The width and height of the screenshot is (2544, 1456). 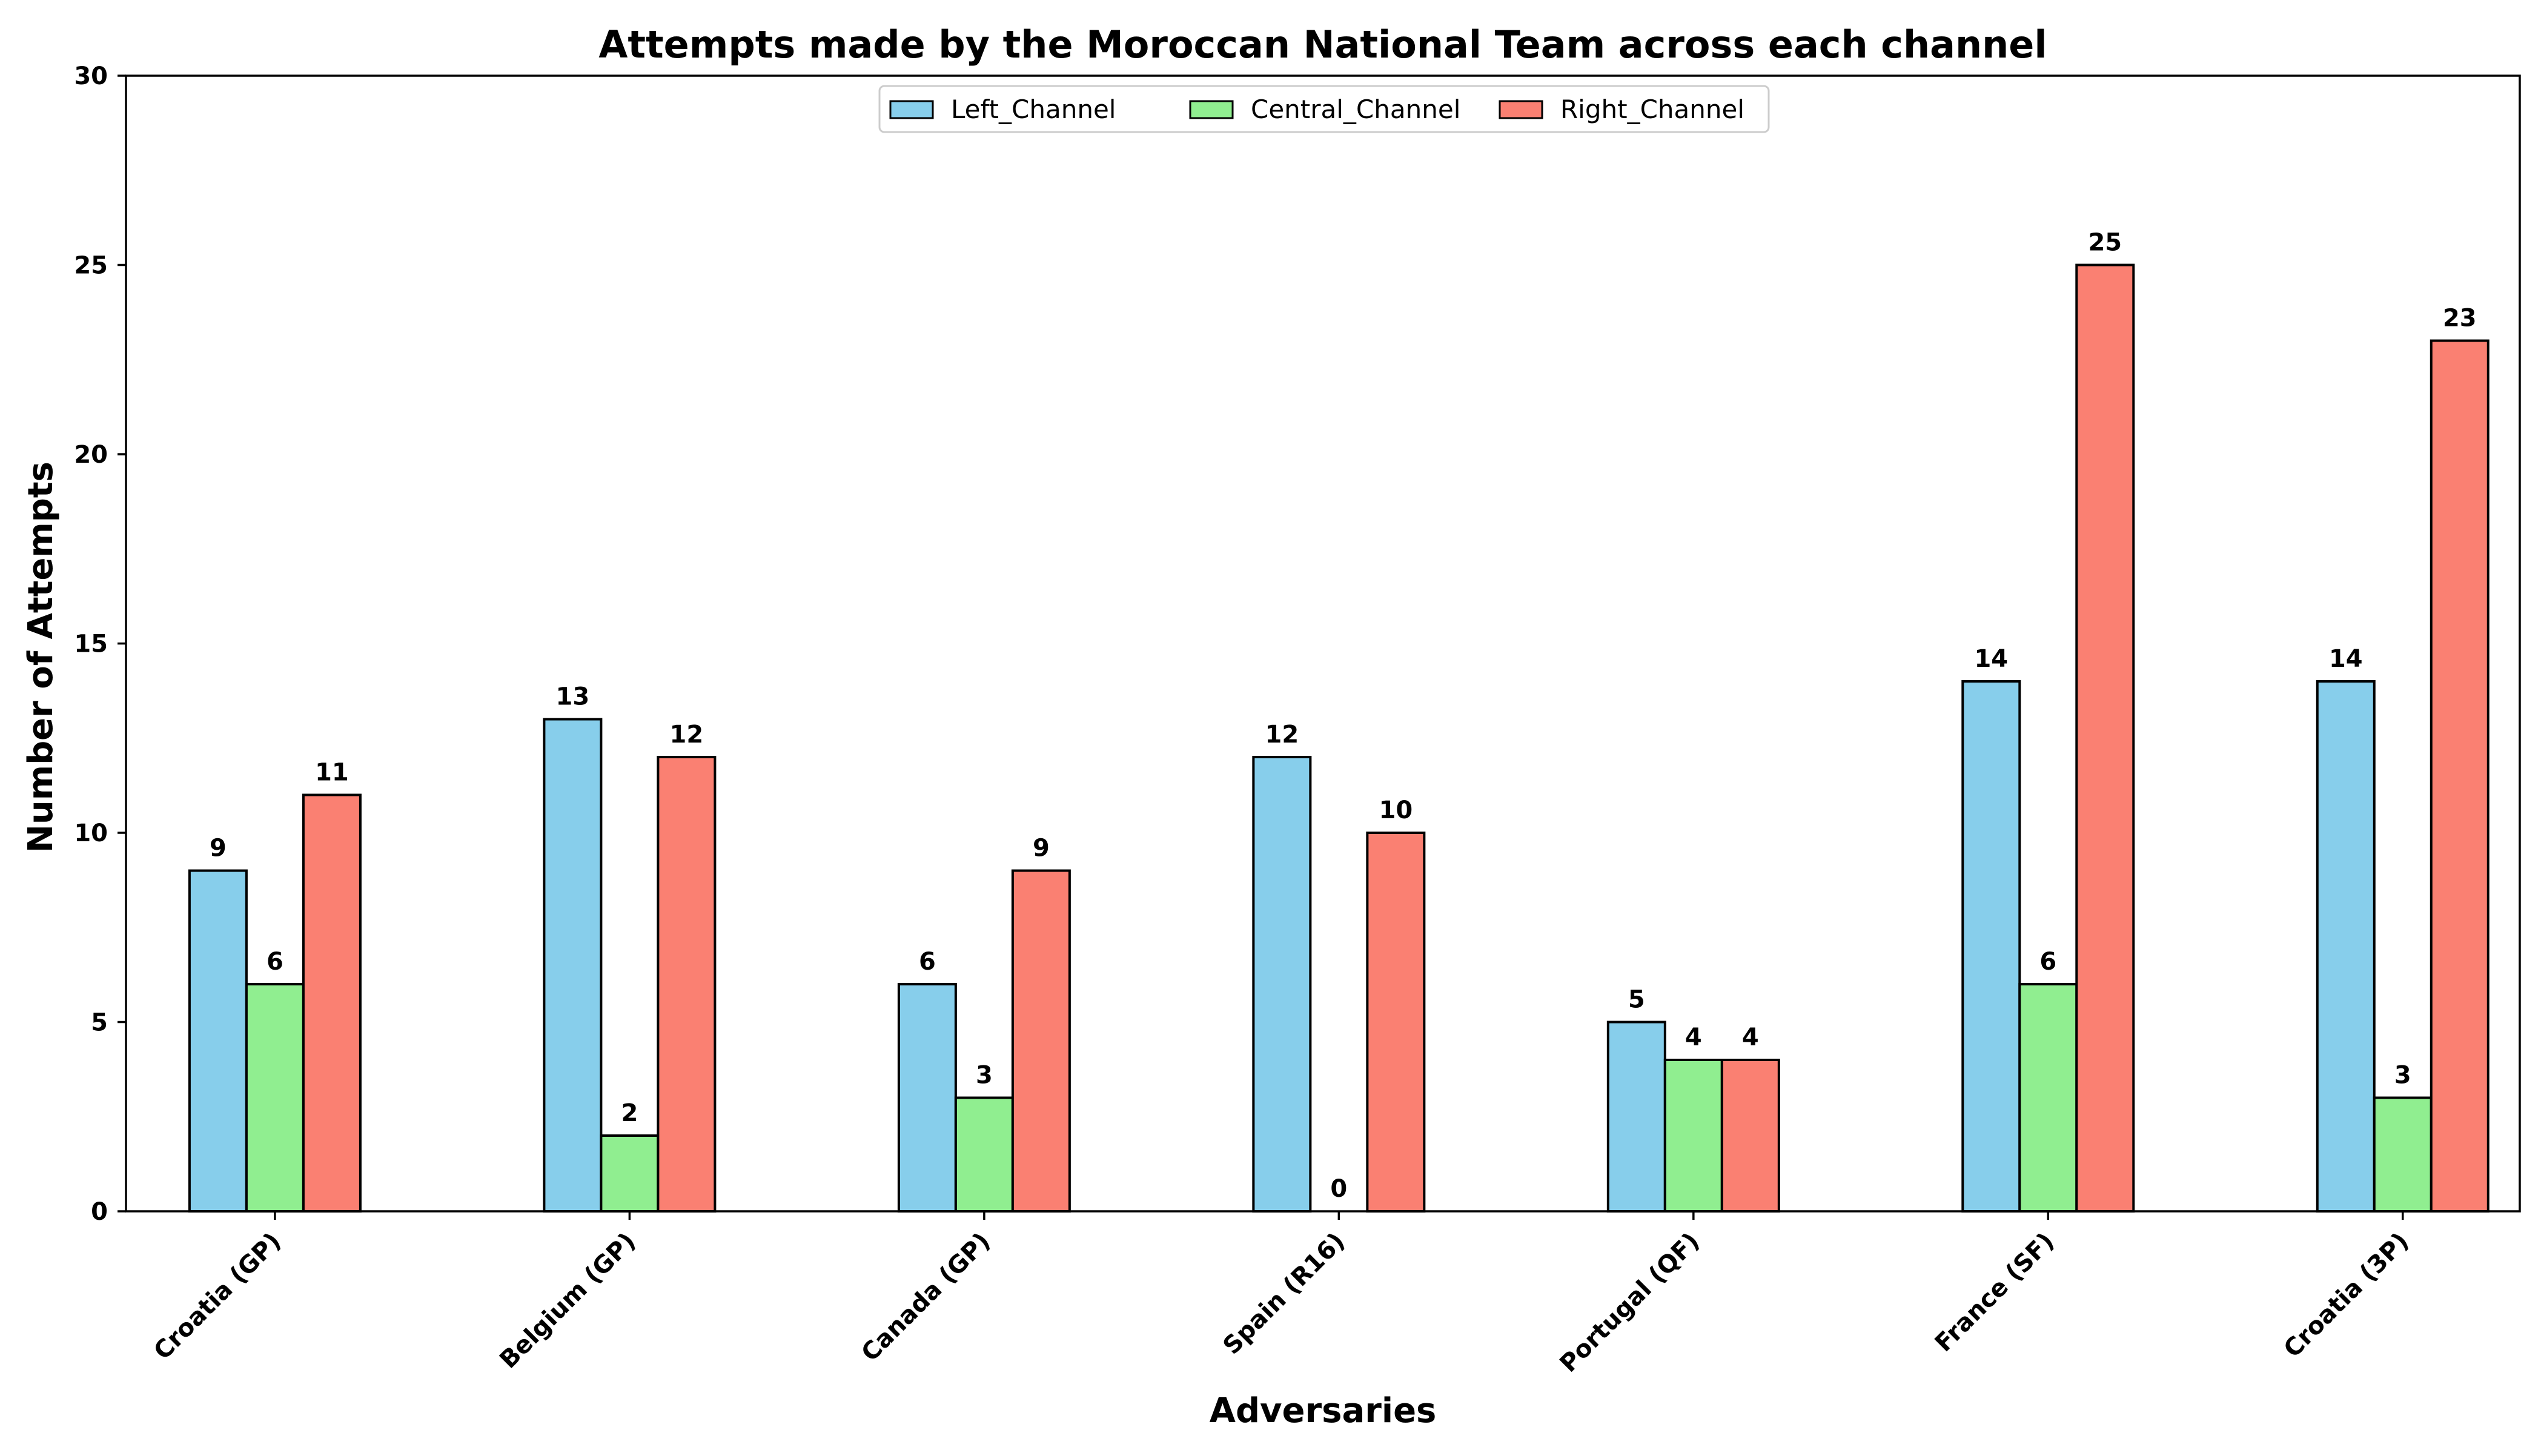 I want to click on y-tick-label: 5, so click(x=100, y=1023).